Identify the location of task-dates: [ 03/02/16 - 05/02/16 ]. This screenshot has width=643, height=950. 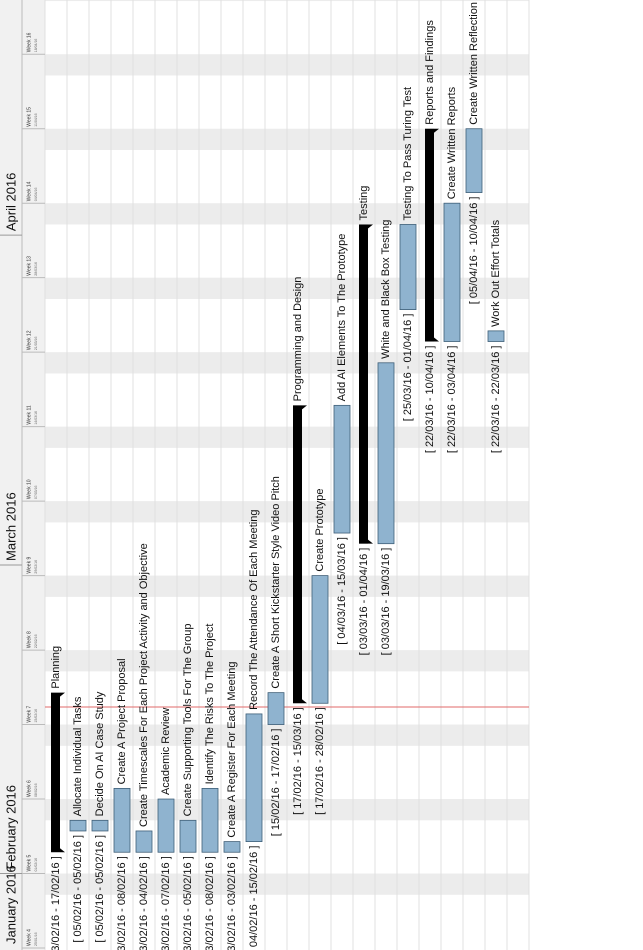
(188, 903).